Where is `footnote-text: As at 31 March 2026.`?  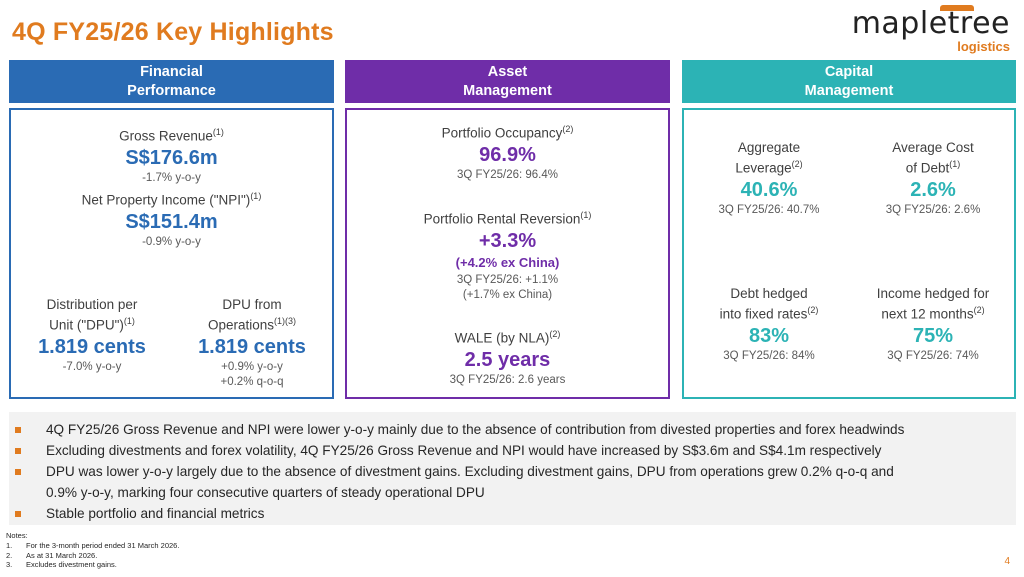 footnote-text: As at 31 March 2026. is located at coordinates (62, 555).